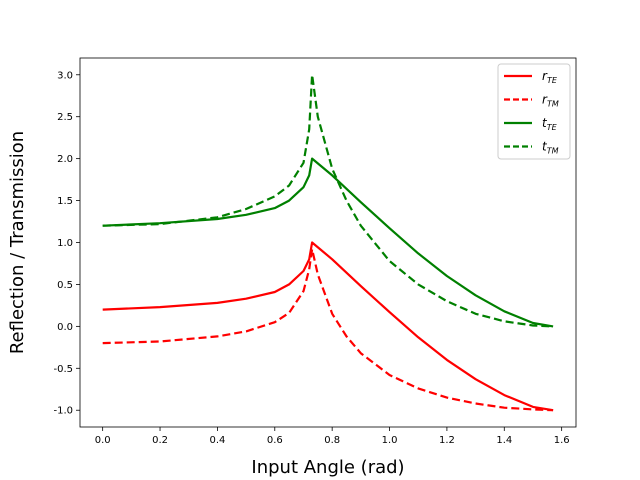 This screenshot has height=480, width=640. What do you see at coordinates (504, 440) in the screenshot?
I see `x-tick-label: 1.4` at bounding box center [504, 440].